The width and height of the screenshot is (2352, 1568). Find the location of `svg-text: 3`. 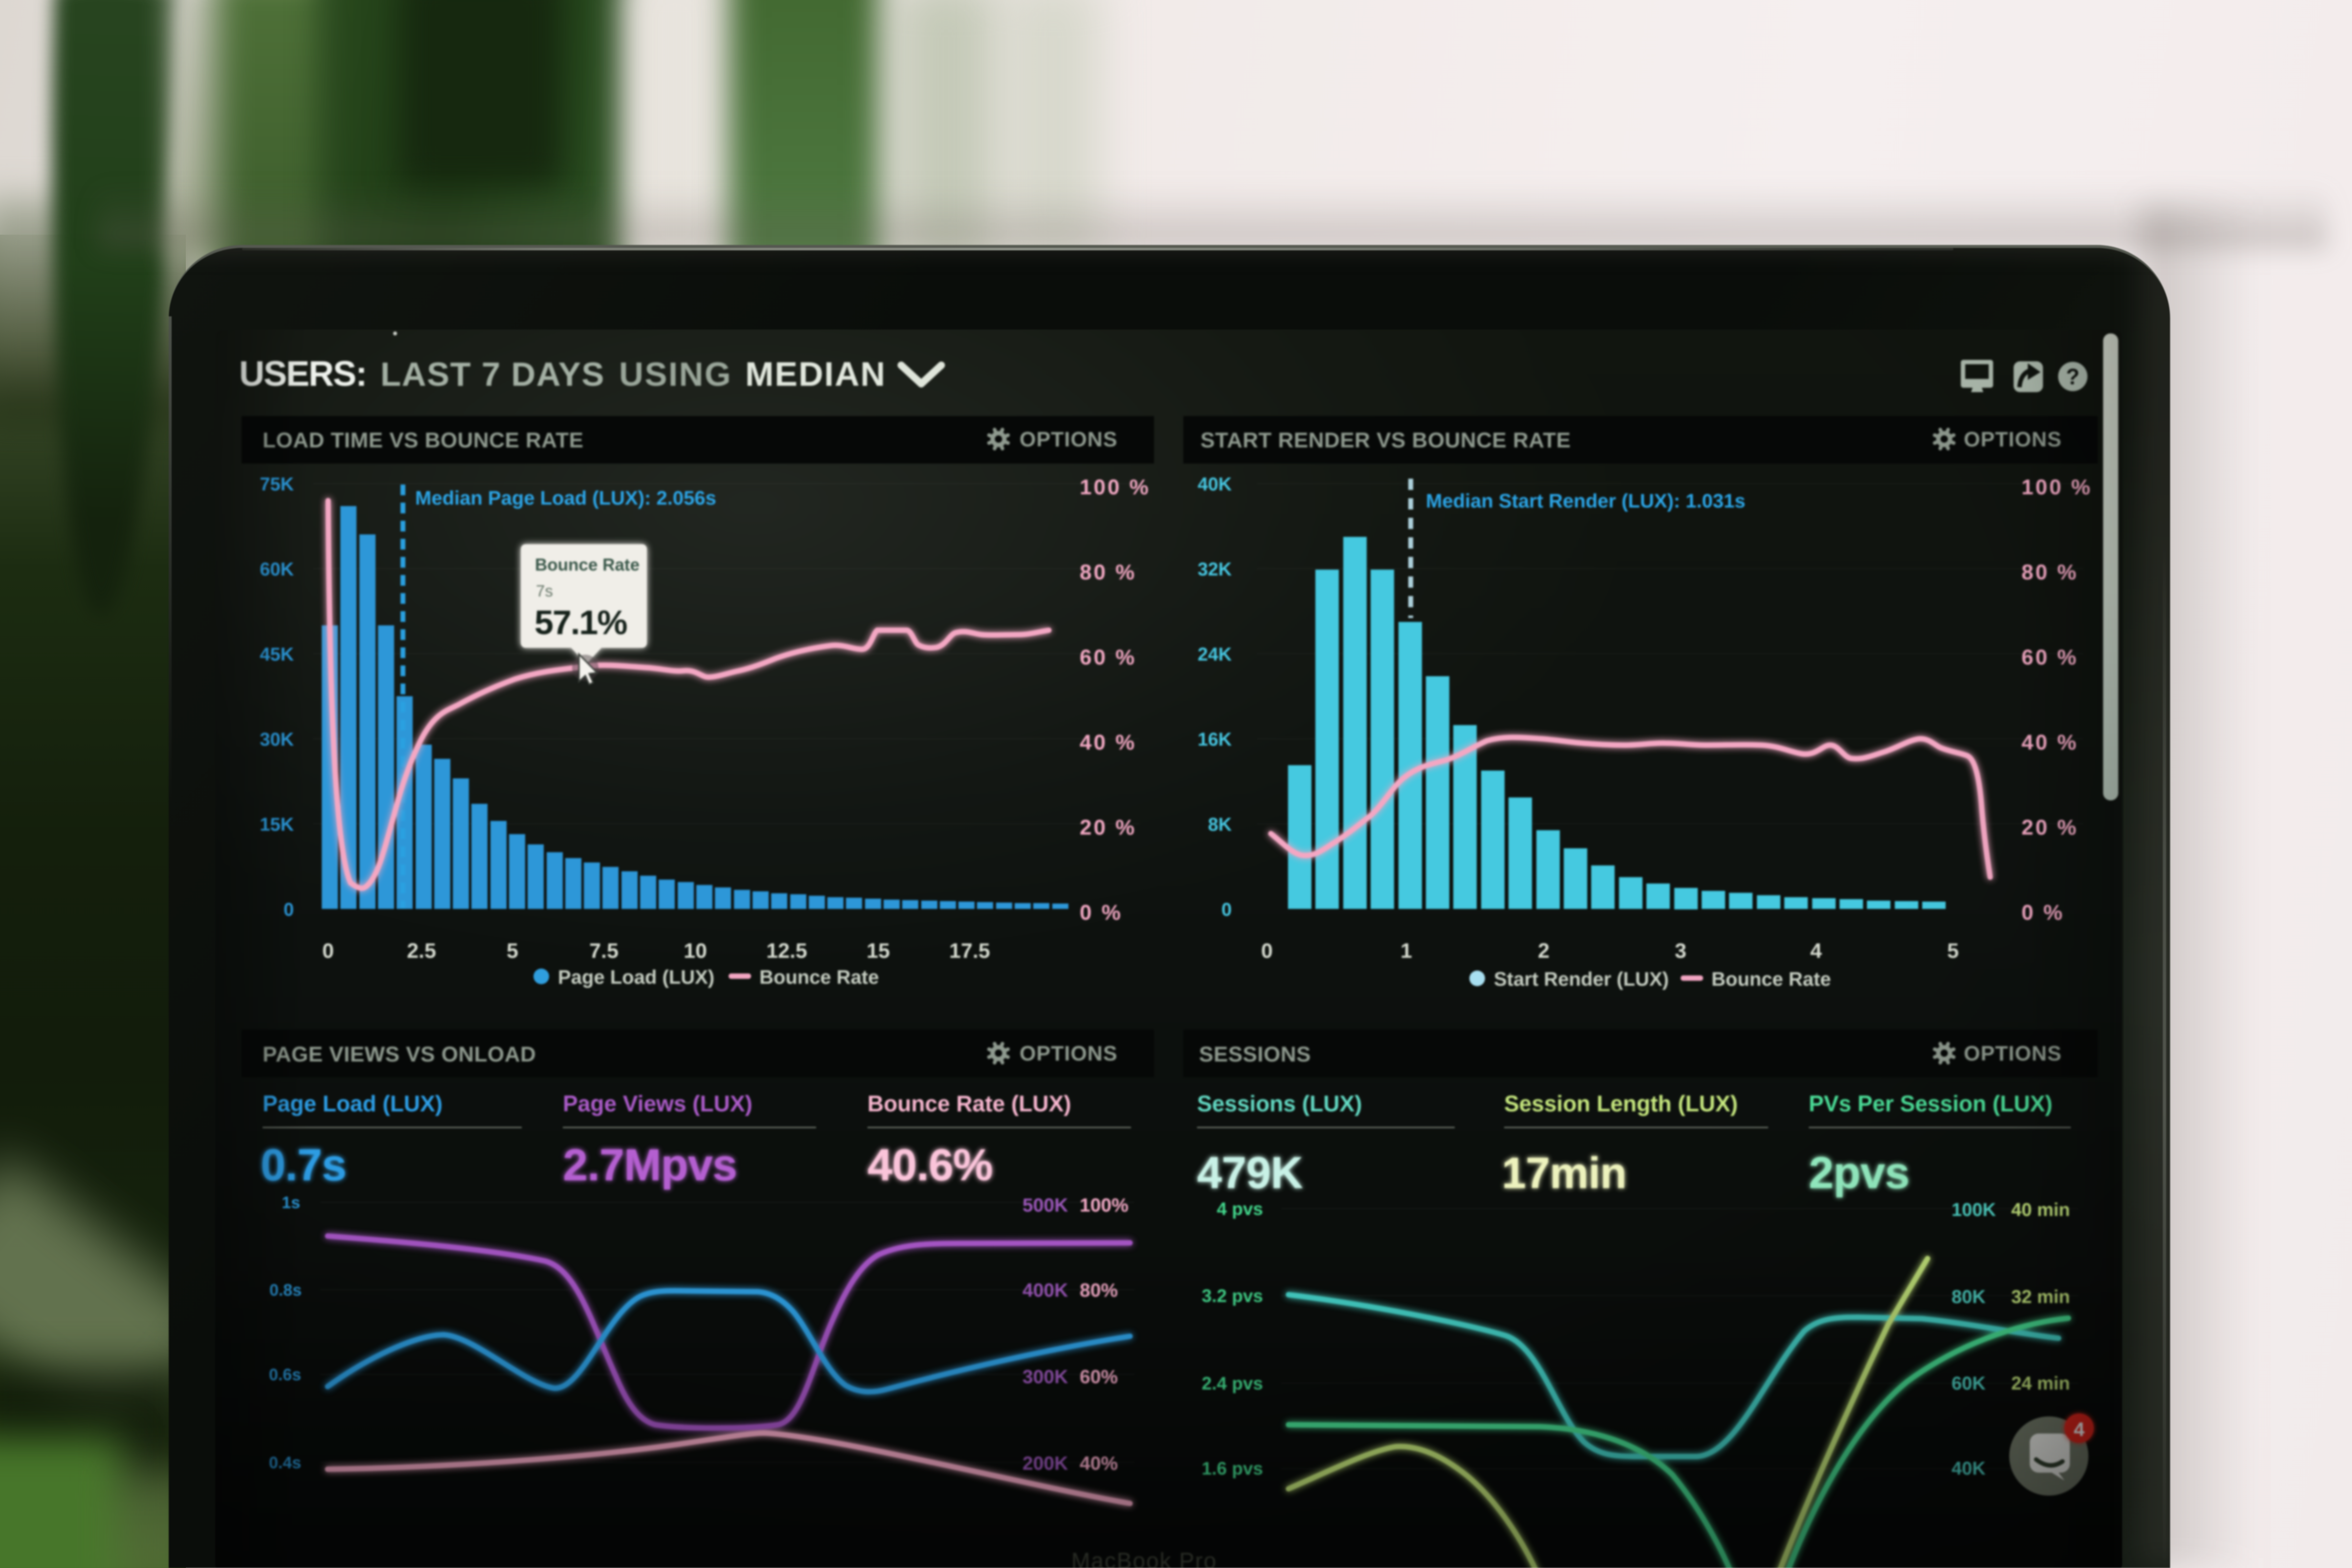

svg-text: 3 is located at coordinates (1680, 951).